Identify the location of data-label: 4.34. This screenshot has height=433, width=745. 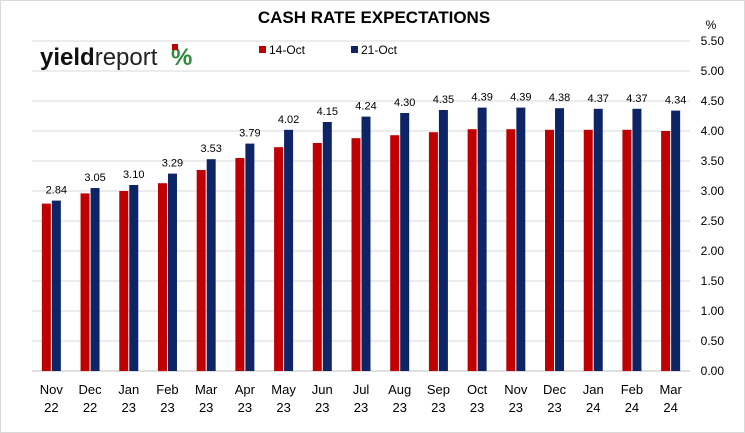
(675, 101).